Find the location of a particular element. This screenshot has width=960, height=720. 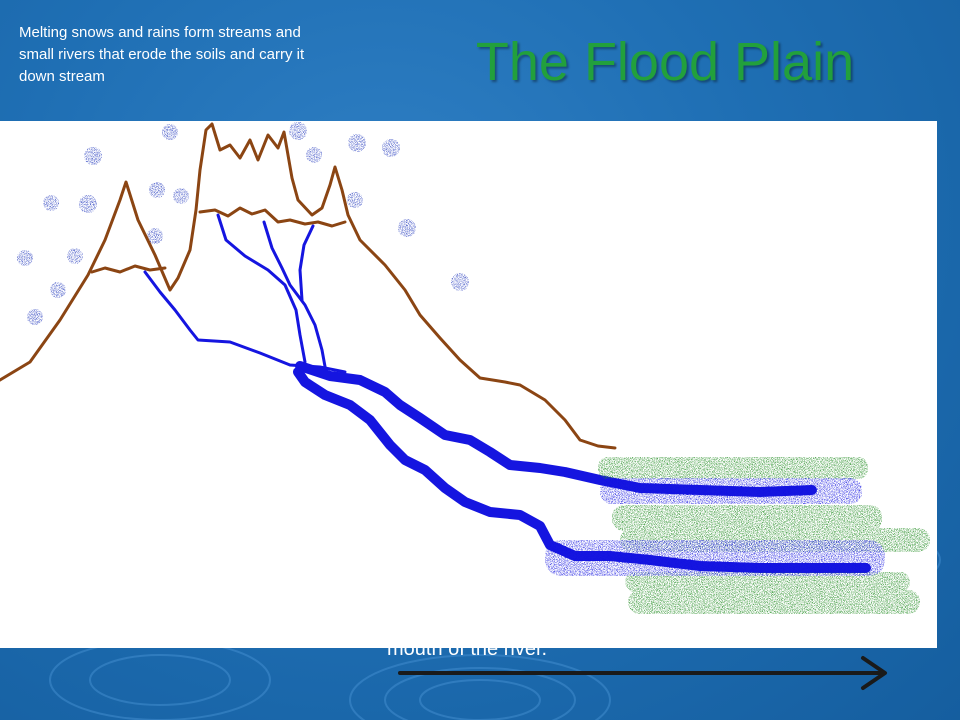

flood-plain-water is located at coordinates (715, 527).